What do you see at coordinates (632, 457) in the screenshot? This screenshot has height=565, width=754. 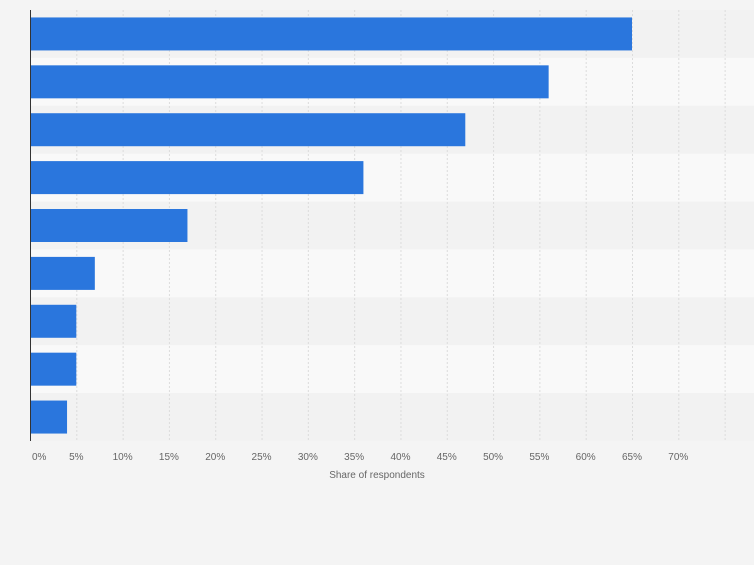 I see `x-tick-label: 65%` at bounding box center [632, 457].